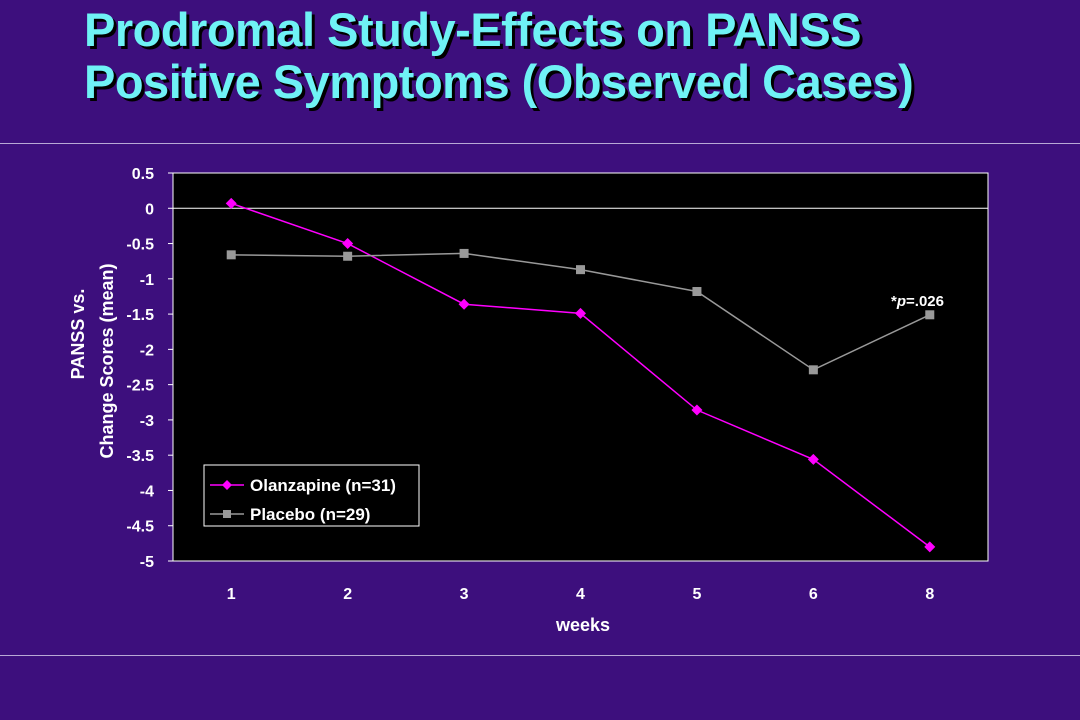  Describe the element at coordinates (140, 386) in the screenshot. I see `y-tick-label: -2.5` at that location.